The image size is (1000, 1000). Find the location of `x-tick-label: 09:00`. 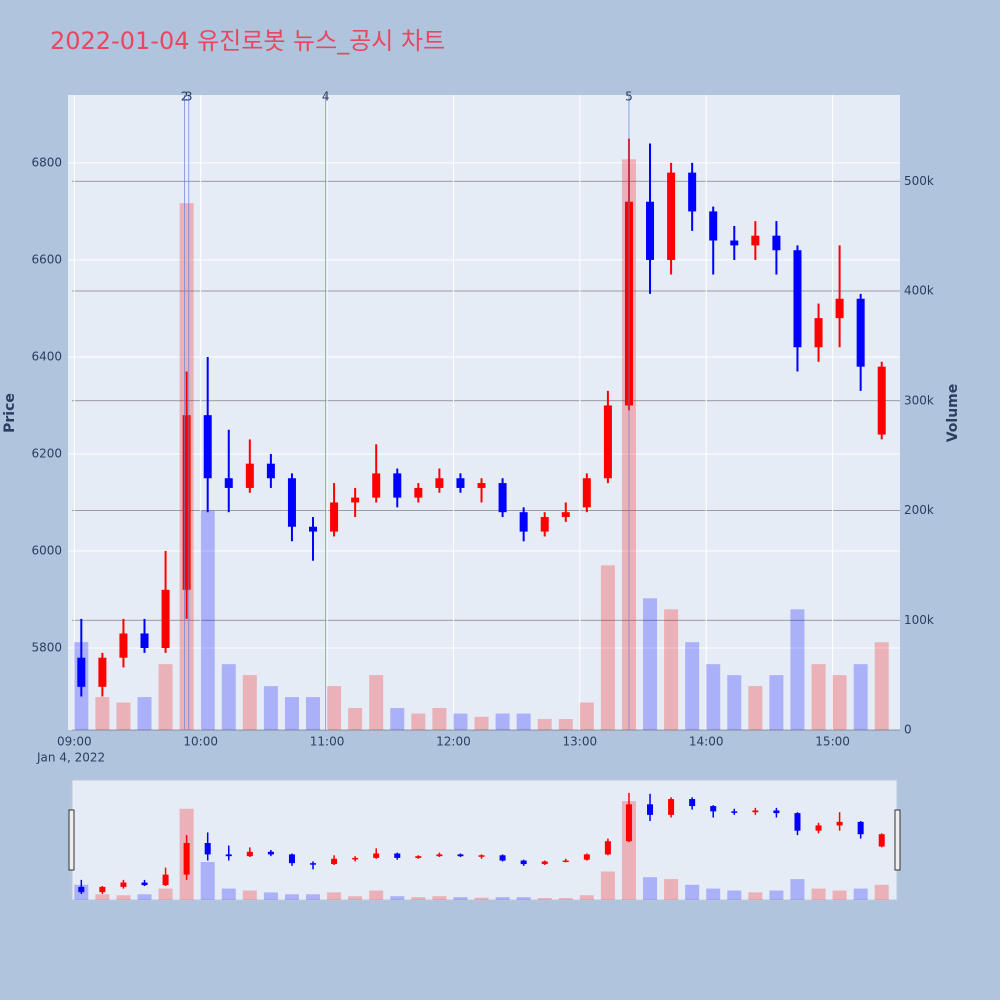

x-tick-label: 09:00 is located at coordinates (74, 742).